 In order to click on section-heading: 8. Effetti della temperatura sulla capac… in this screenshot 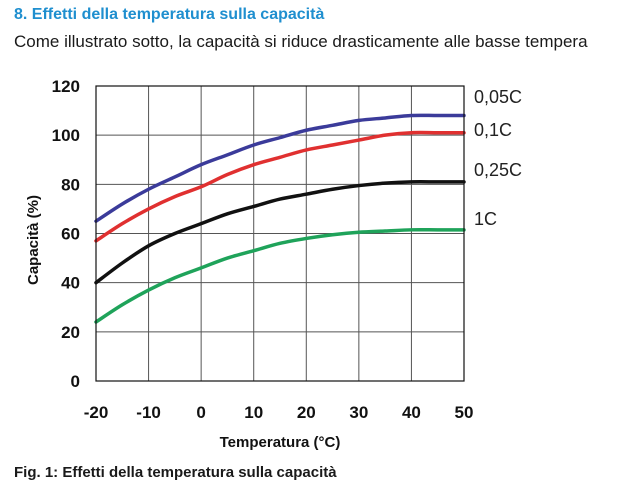, I will do `click(169, 14)`.